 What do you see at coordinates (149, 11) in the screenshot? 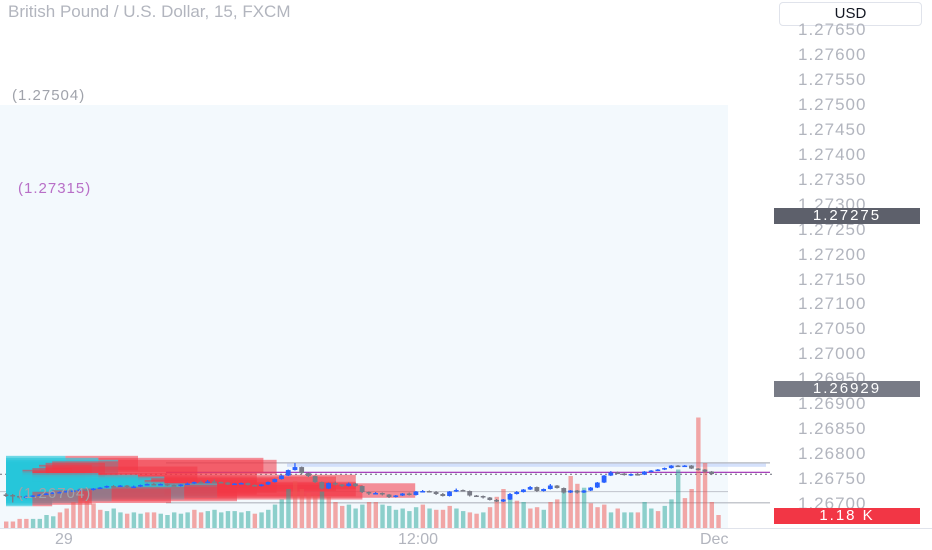
I see `symbol-title: British Pound / U.S. Dollar, 15, FXCM` at bounding box center [149, 11].